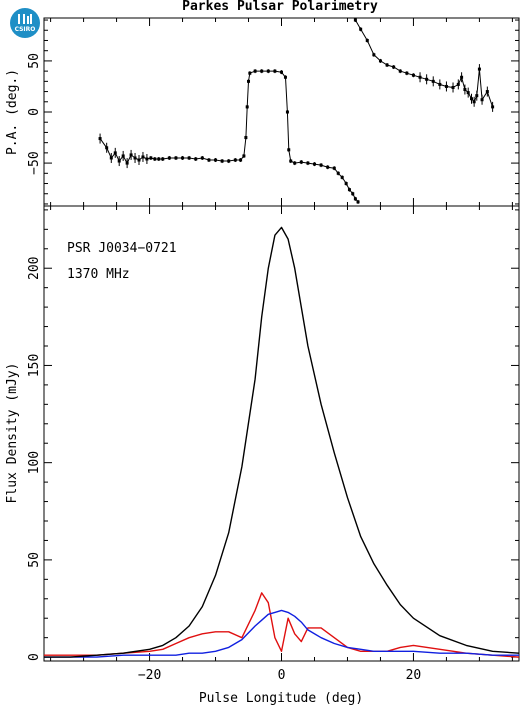  I want to click on csiro-logo-text: CSIRO, so click(25, 29).